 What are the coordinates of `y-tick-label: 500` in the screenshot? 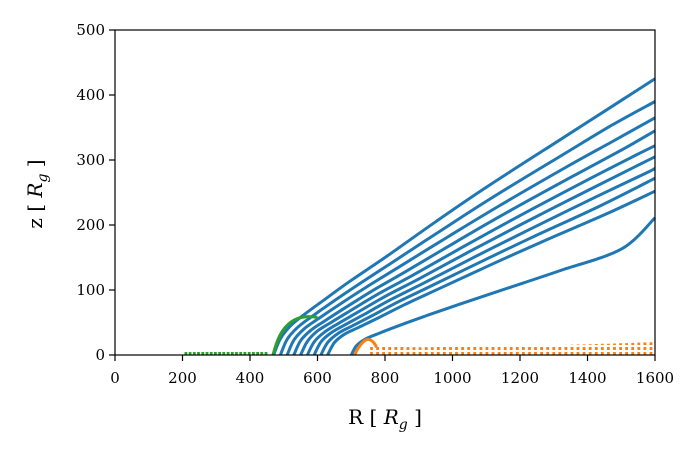 It's located at (90, 30).